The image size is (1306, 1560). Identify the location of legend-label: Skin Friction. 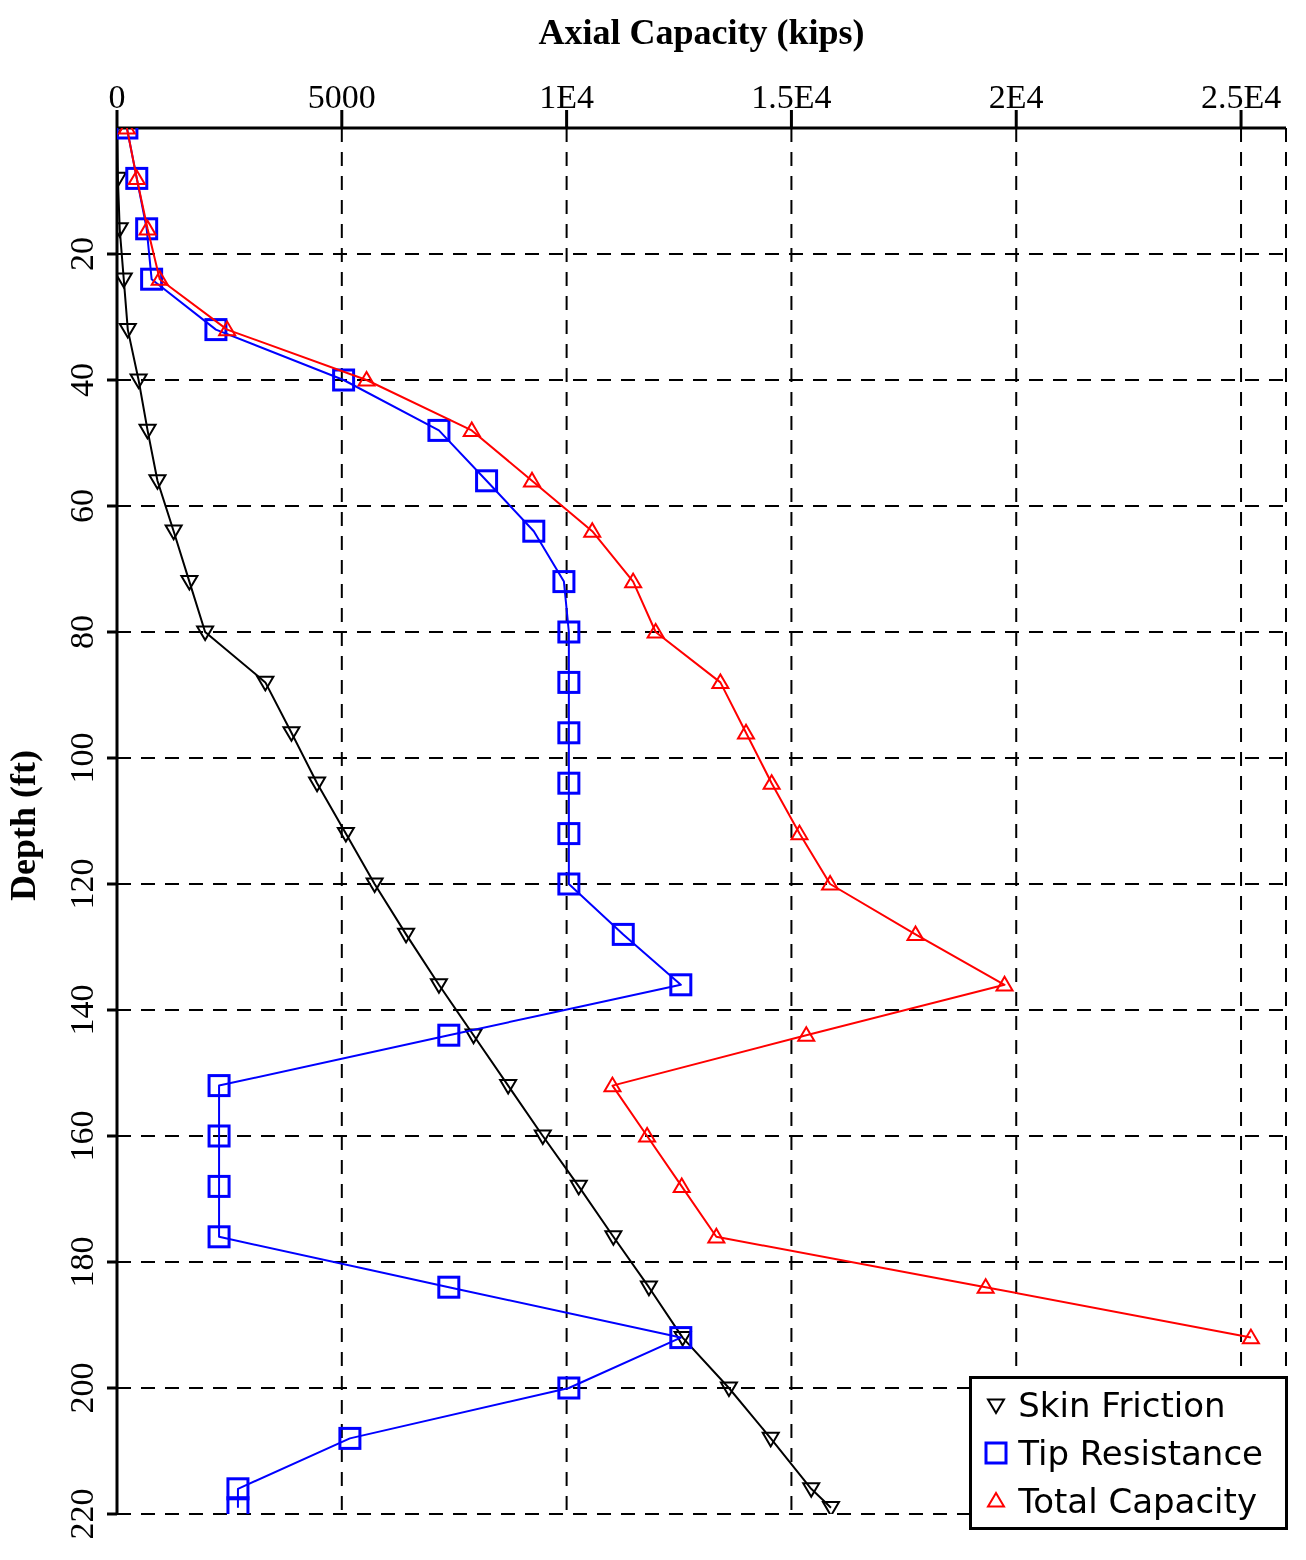
(1122, 1405).